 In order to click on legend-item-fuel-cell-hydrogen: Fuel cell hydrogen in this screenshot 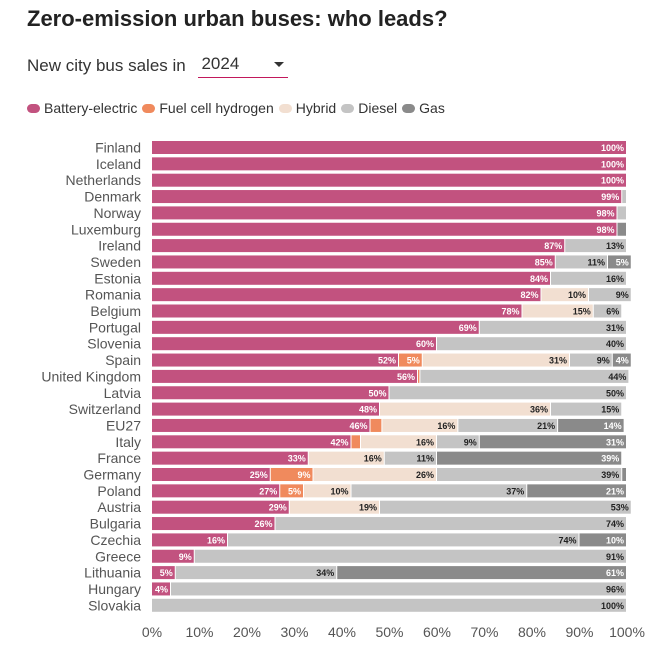, I will do `click(208, 108)`.